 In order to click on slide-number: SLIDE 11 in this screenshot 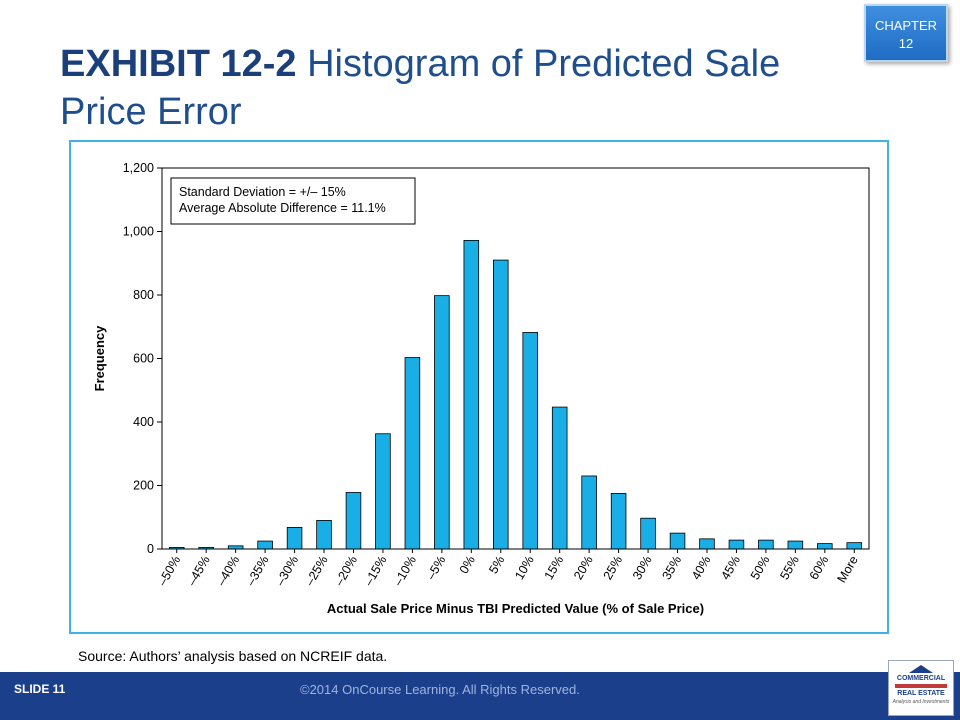, I will do `click(40, 689)`.